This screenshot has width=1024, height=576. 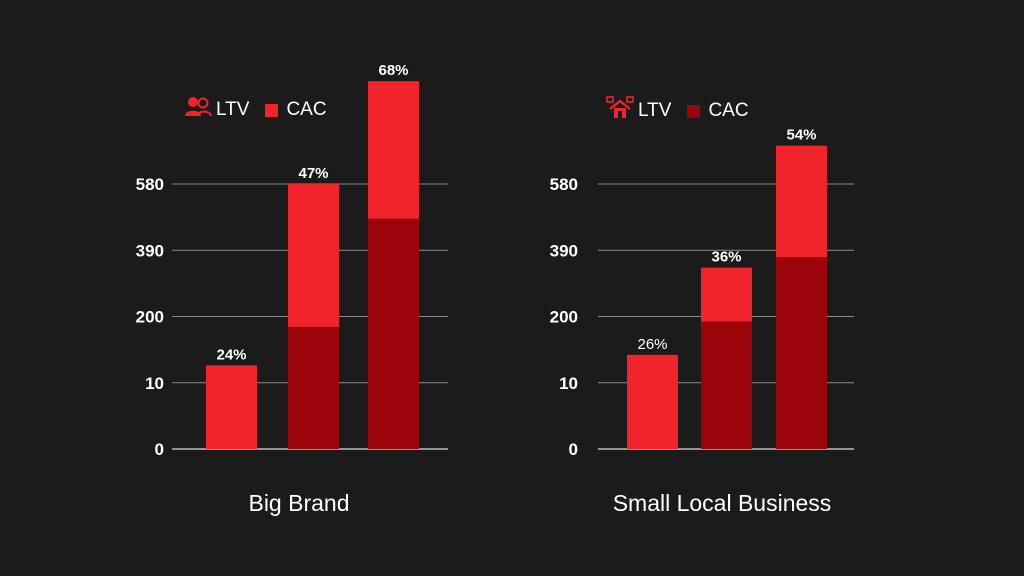 I want to click on home-network-icon, so click(x=620, y=111).